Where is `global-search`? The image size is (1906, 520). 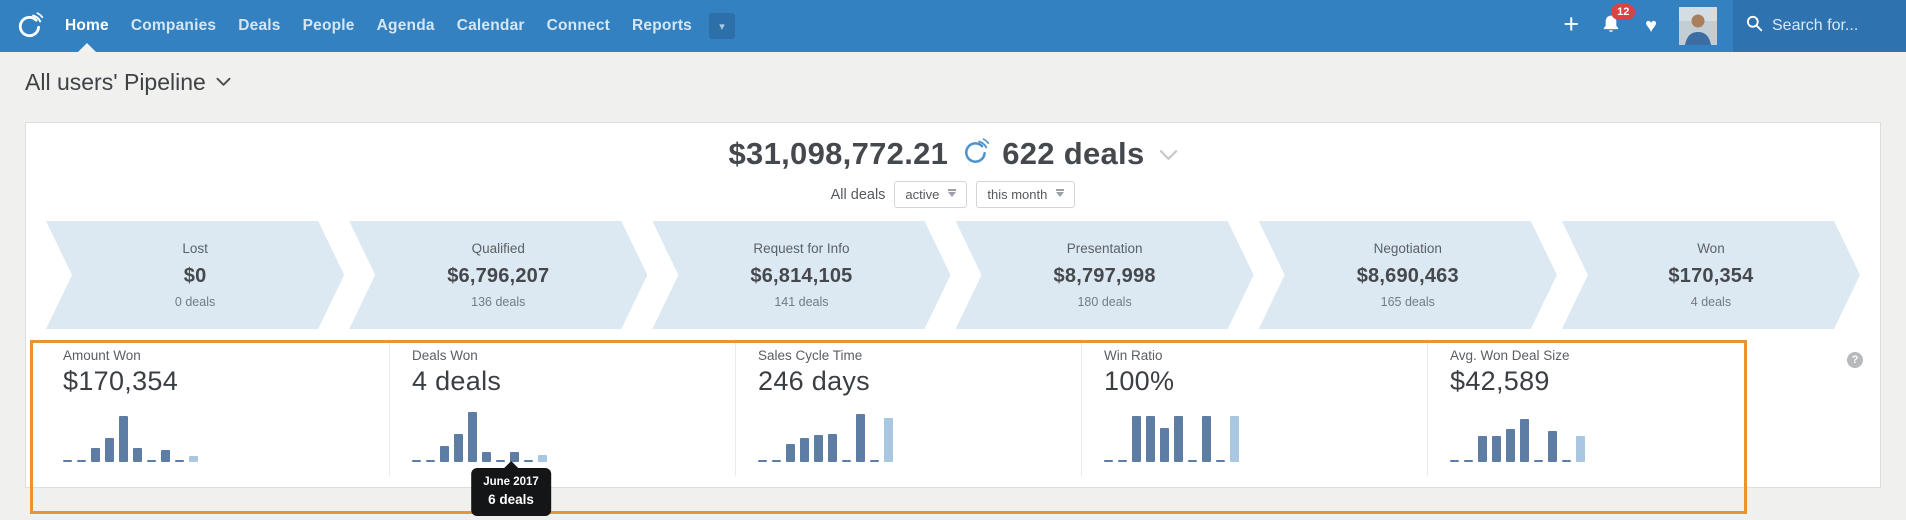 global-search is located at coordinates (1819, 26).